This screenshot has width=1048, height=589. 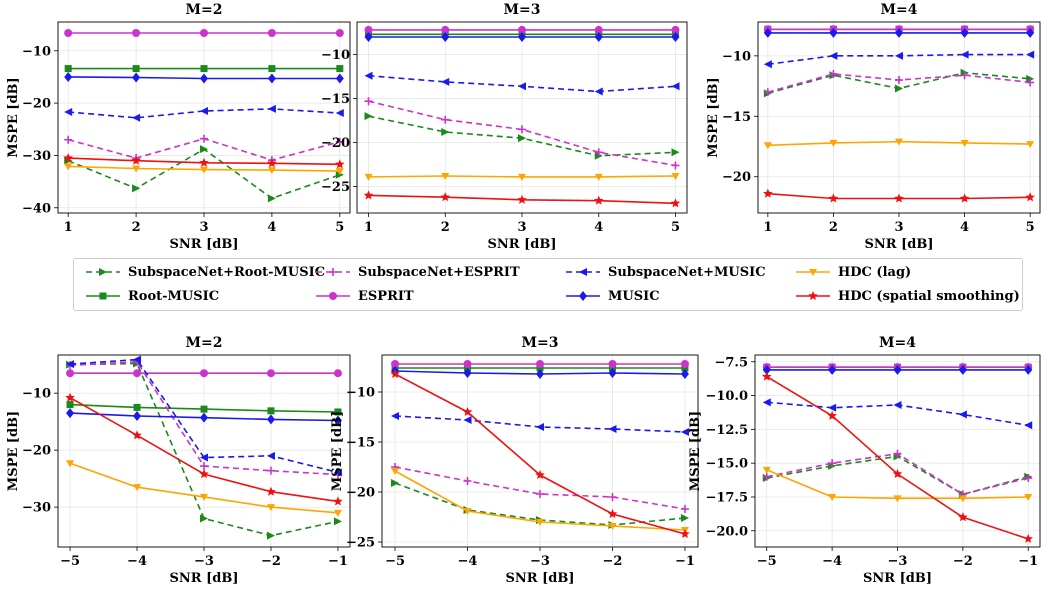 I want to click on legend-swatch, so click(x=333, y=272).